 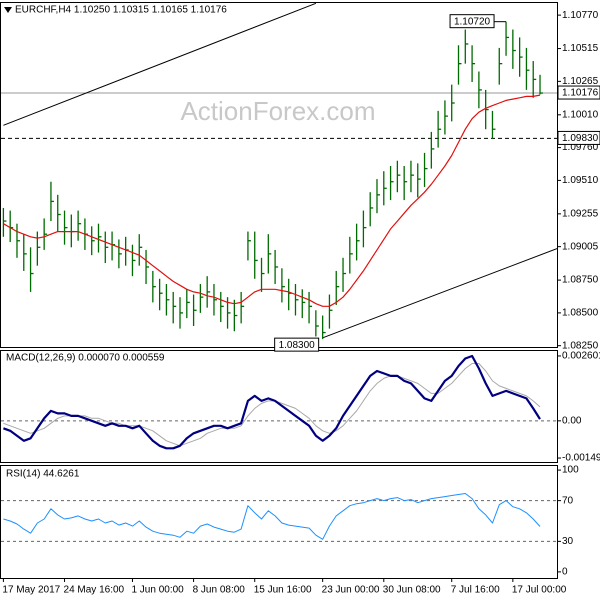 I want to click on x-tick-label: 23 Jun 00:00, so click(x=351, y=590).